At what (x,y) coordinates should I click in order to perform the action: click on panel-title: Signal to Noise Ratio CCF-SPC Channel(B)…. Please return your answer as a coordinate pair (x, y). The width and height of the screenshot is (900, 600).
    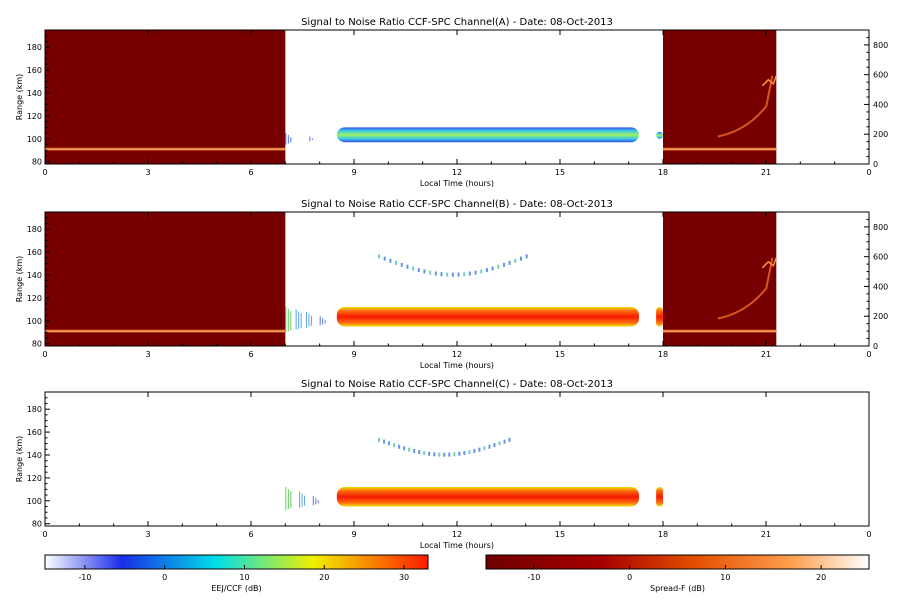
    Looking at the image, I should click on (457, 204).